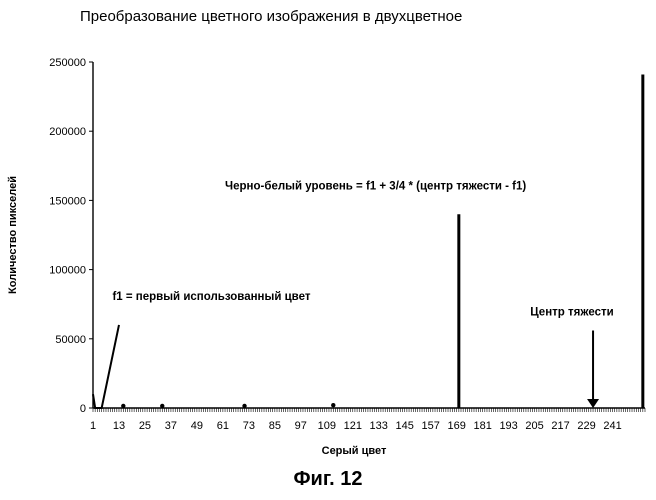  Describe the element at coordinates (379, 426) in the screenshot. I see `x-tick-label: 133` at that location.